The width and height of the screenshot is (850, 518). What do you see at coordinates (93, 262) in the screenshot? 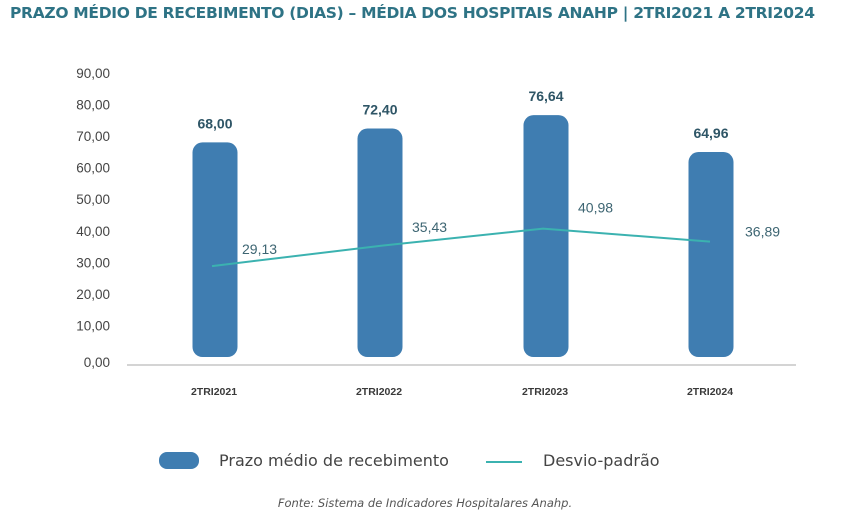
I see `y-tick-label: 30,00` at bounding box center [93, 262].